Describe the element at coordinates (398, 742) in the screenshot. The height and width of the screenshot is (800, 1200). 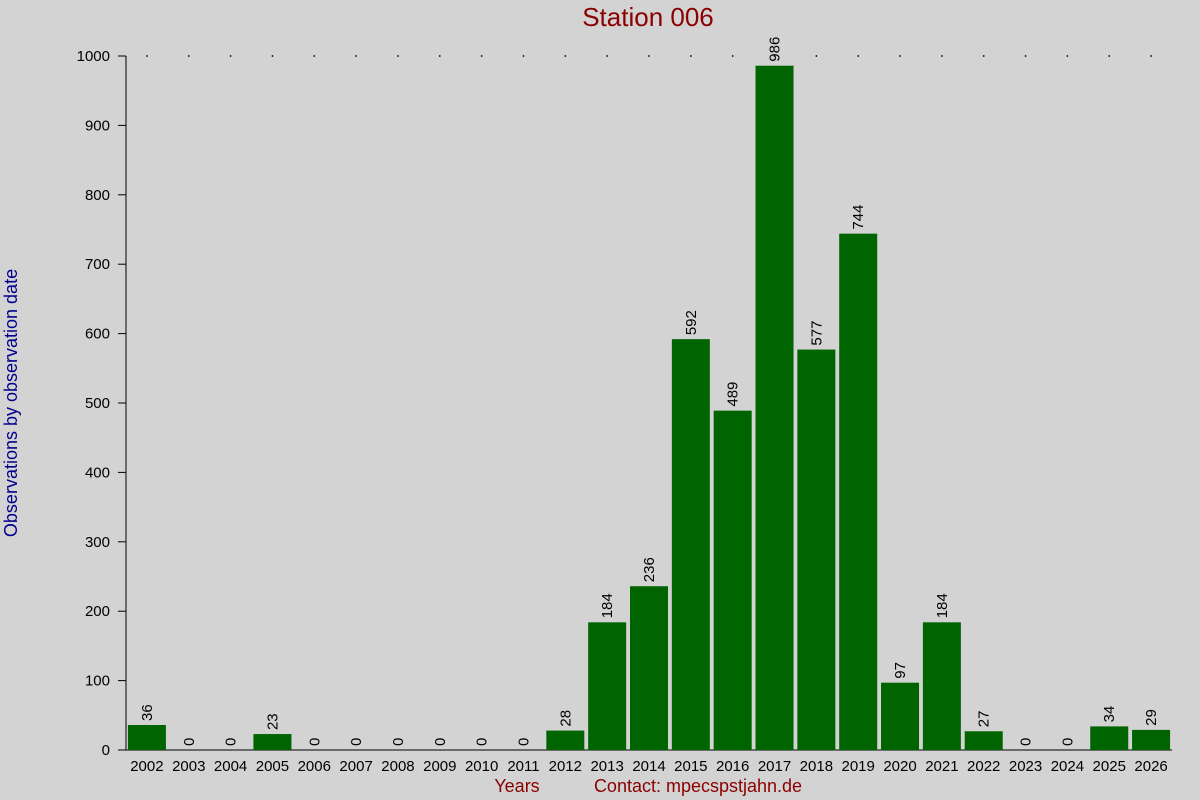
I see `value-label-2008: 0` at that location.